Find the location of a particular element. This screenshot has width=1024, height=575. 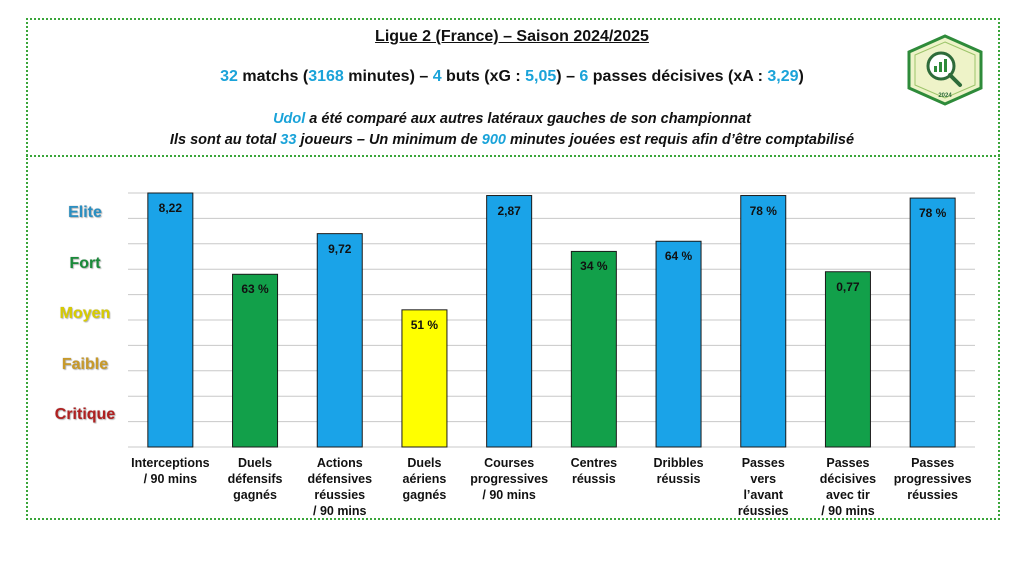

assists-value: 6 is located at coordinates (584, 76).